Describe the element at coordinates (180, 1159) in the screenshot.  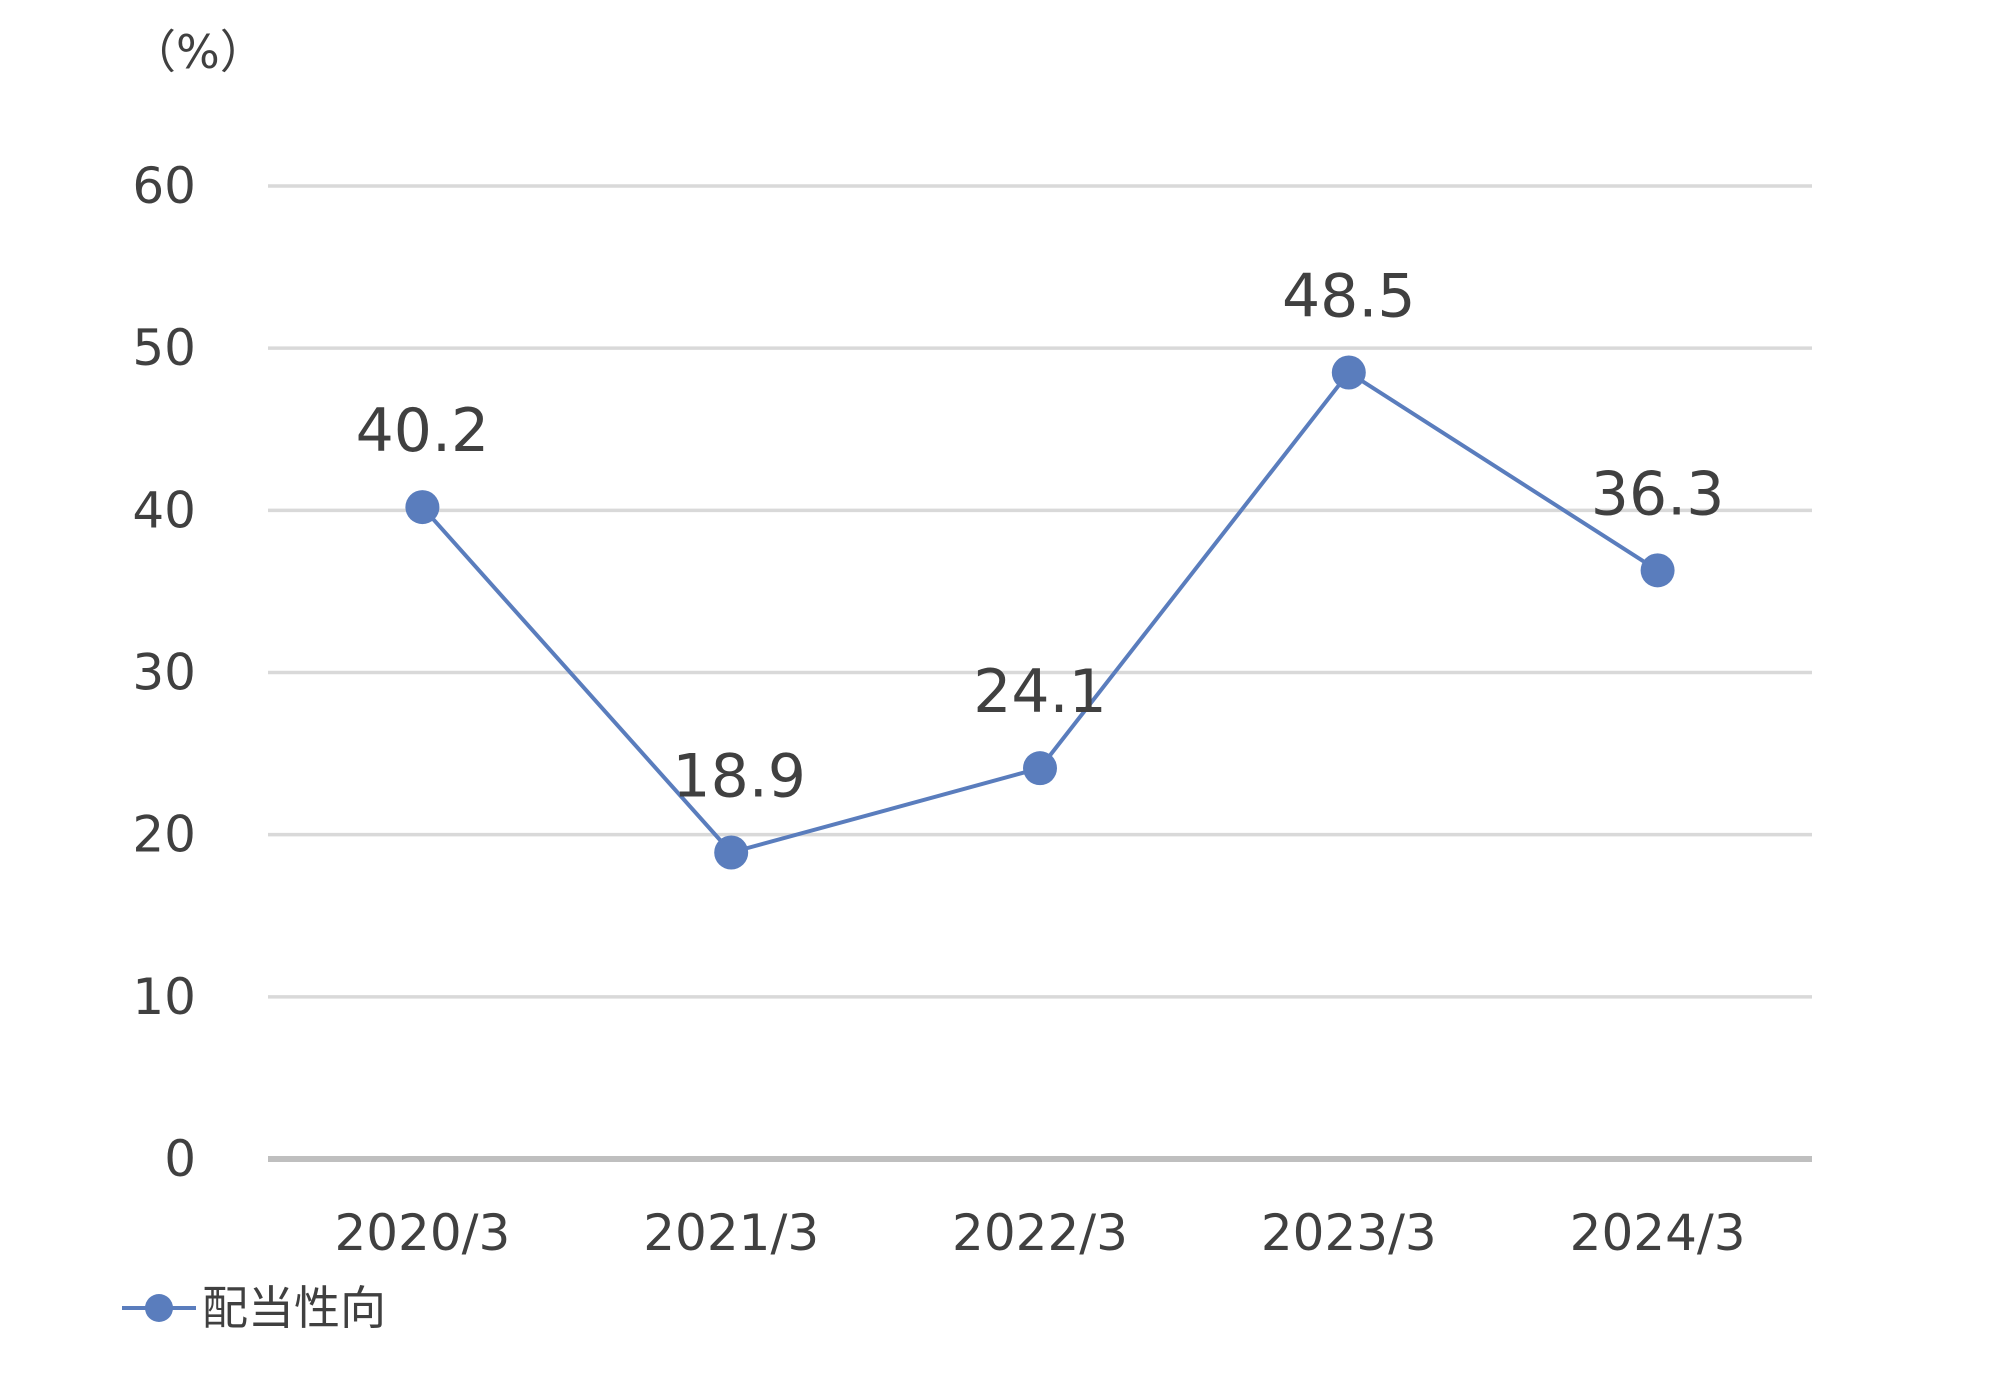
I see `y-tick-label: 0` at that location.